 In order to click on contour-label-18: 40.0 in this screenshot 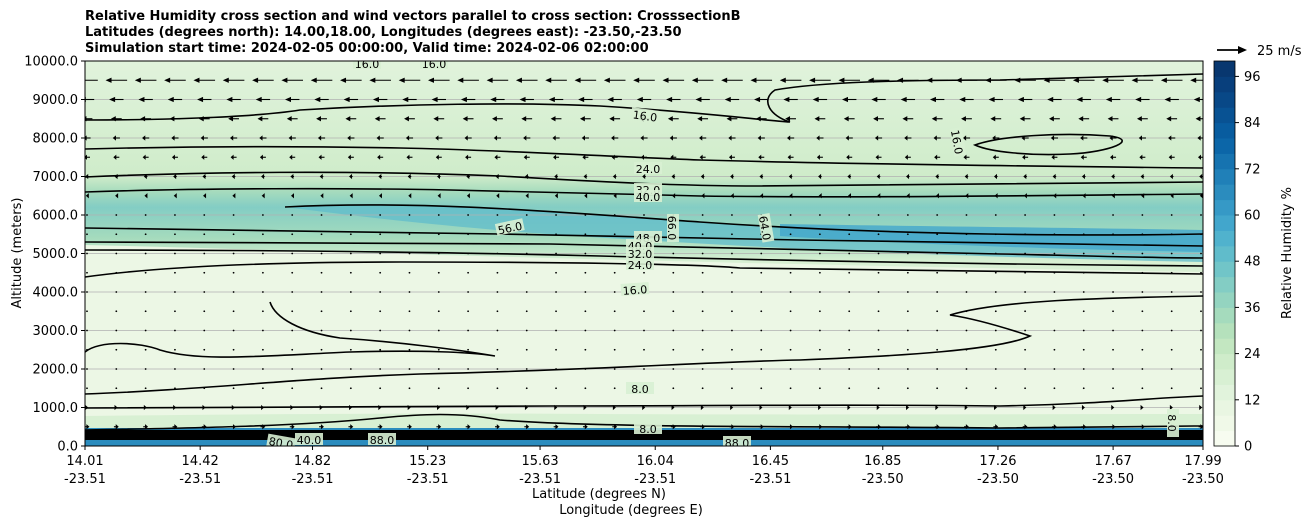, I will do `click(309, 440)`.